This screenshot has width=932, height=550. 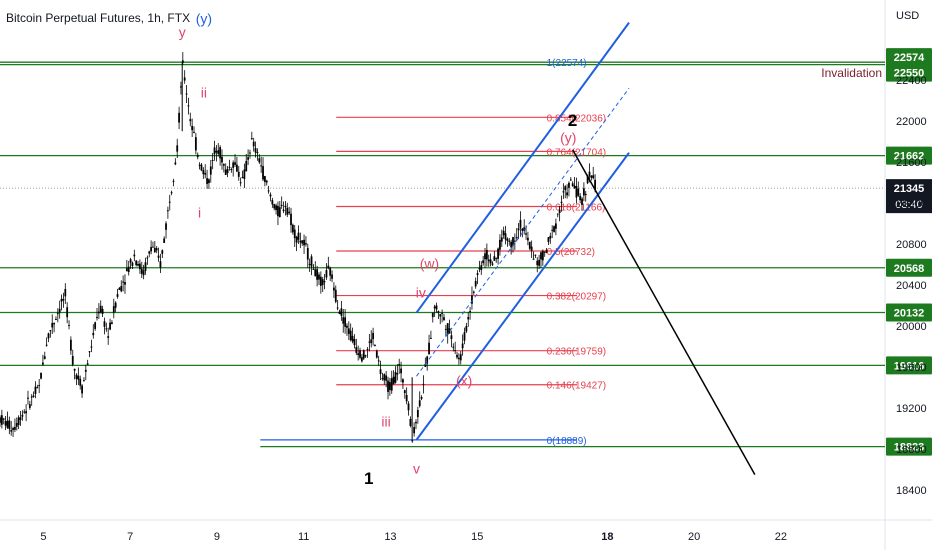 I want to click on y-tick-label: 21600, so click(x=911, y=163).